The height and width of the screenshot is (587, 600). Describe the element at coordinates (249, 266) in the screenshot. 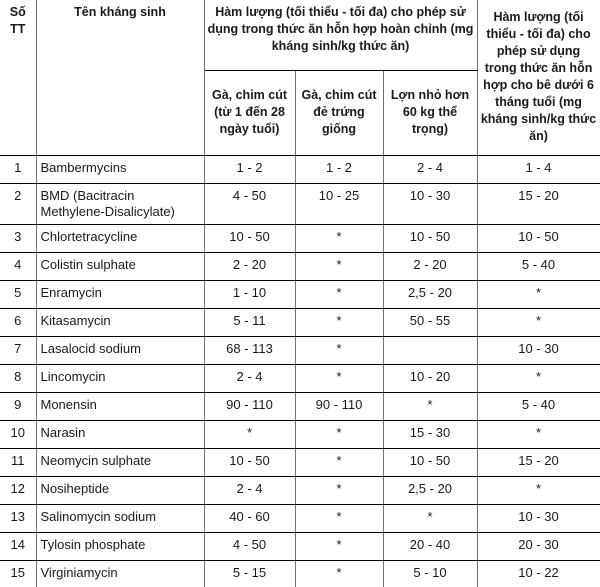

I see `chicken-1-28-value-cell: 2 - 20` at that location.